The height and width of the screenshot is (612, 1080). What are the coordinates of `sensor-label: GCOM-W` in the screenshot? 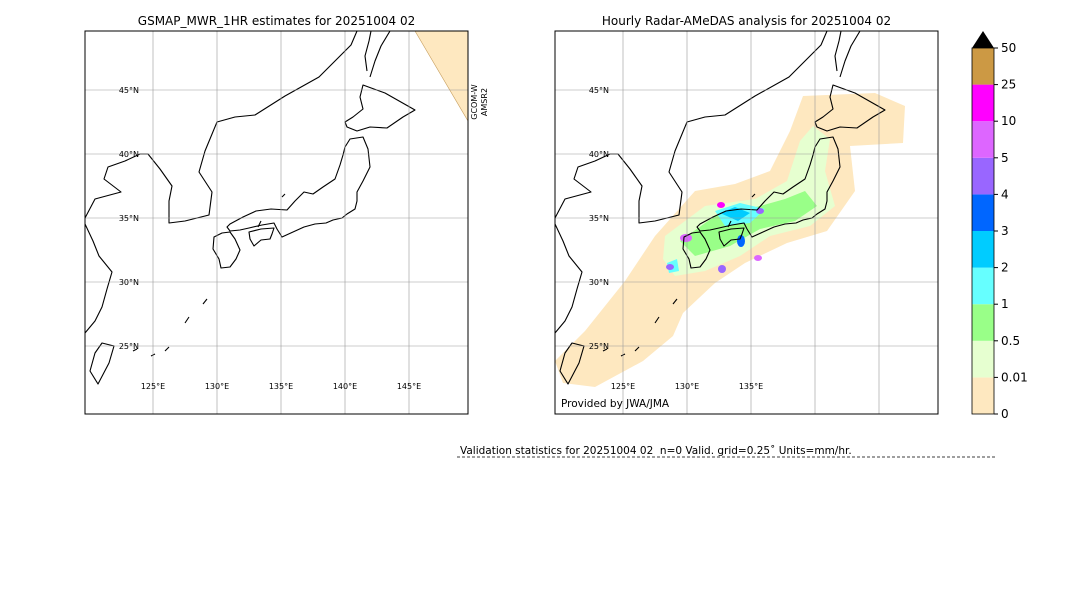 It's located at (474, 102).